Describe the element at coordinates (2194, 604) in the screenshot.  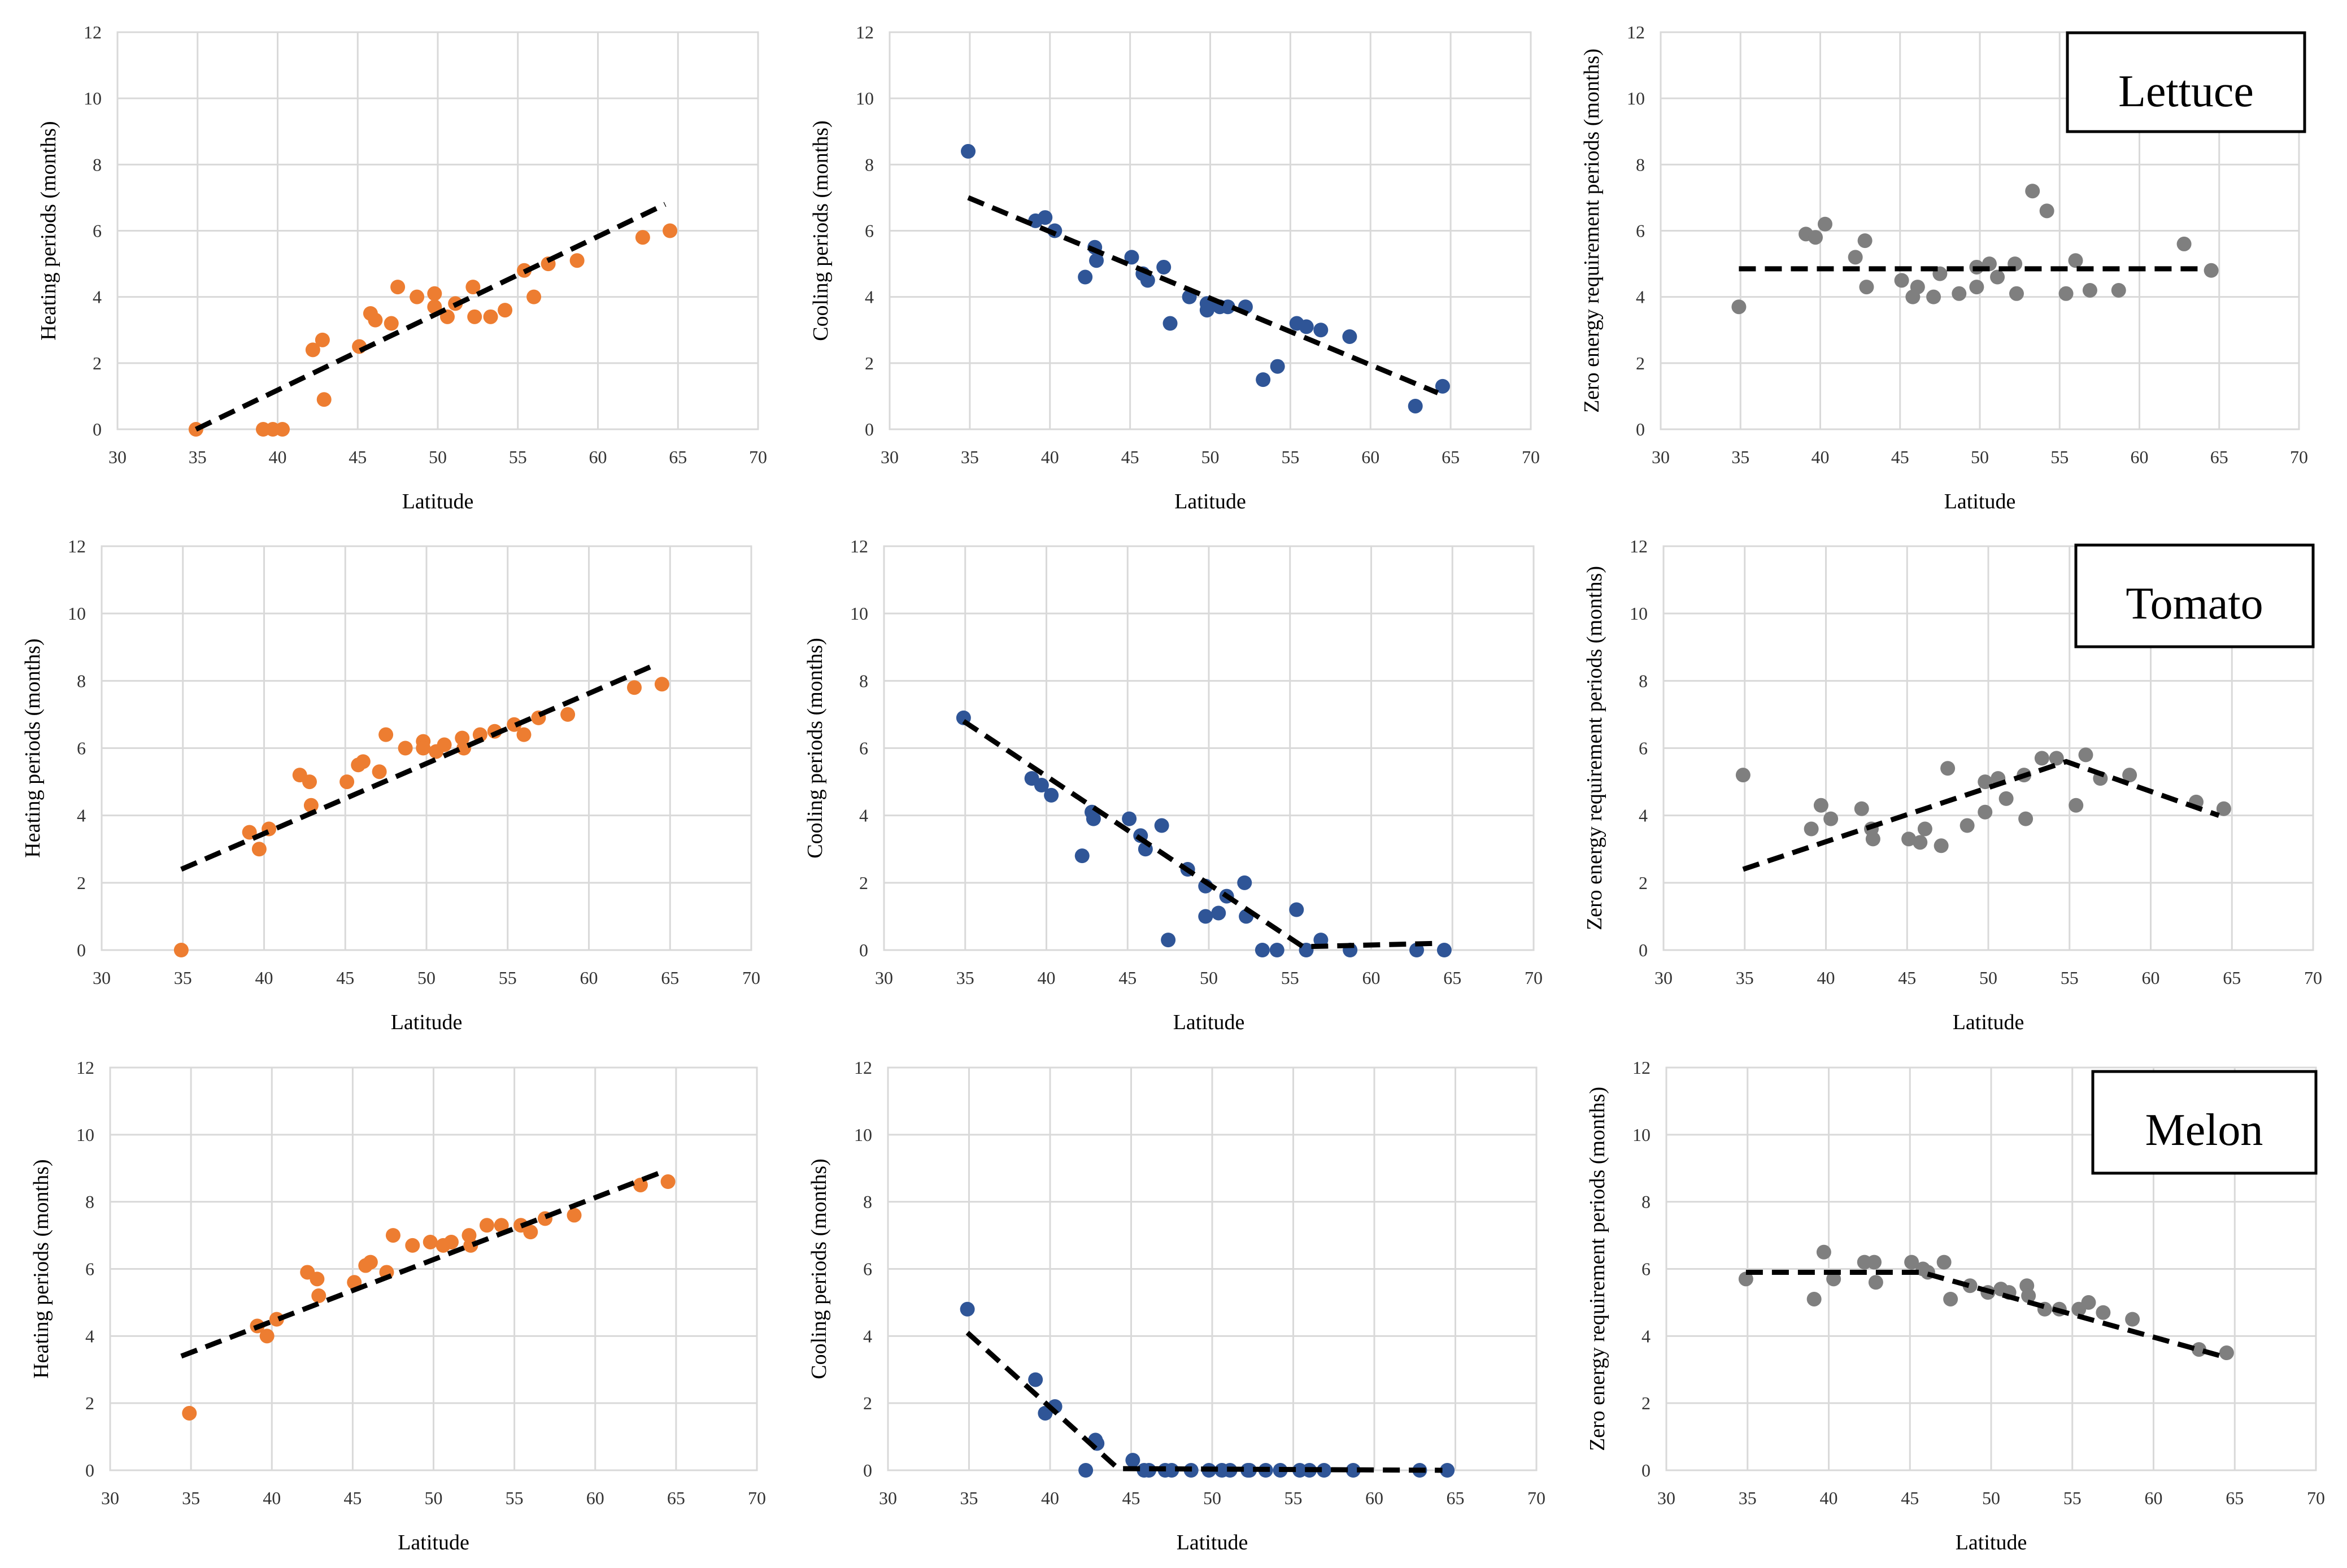
I see `crop-label-tomato-text: Tomato` at that location.